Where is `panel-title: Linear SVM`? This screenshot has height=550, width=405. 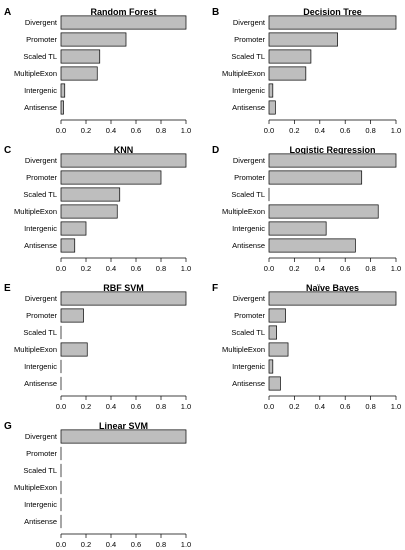 panel-title: Linear SVM is located at coordinates (123, 426).